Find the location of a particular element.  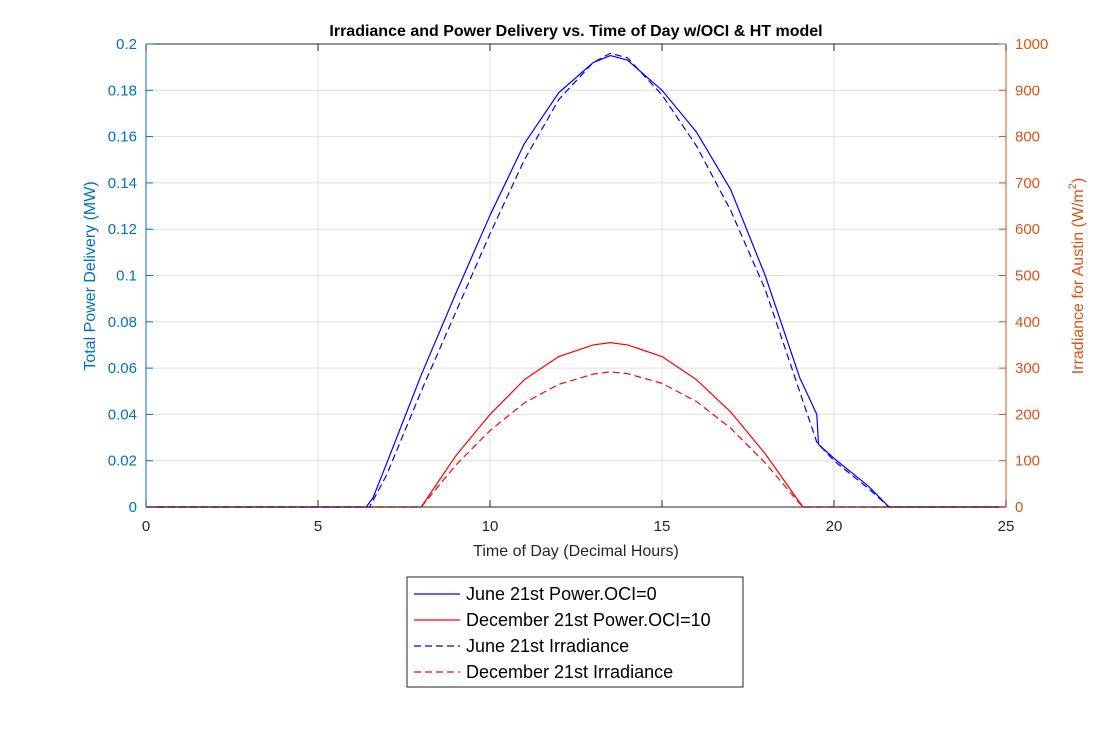

y-right-tick-label: 800 is located at coordinates (1027, 137).